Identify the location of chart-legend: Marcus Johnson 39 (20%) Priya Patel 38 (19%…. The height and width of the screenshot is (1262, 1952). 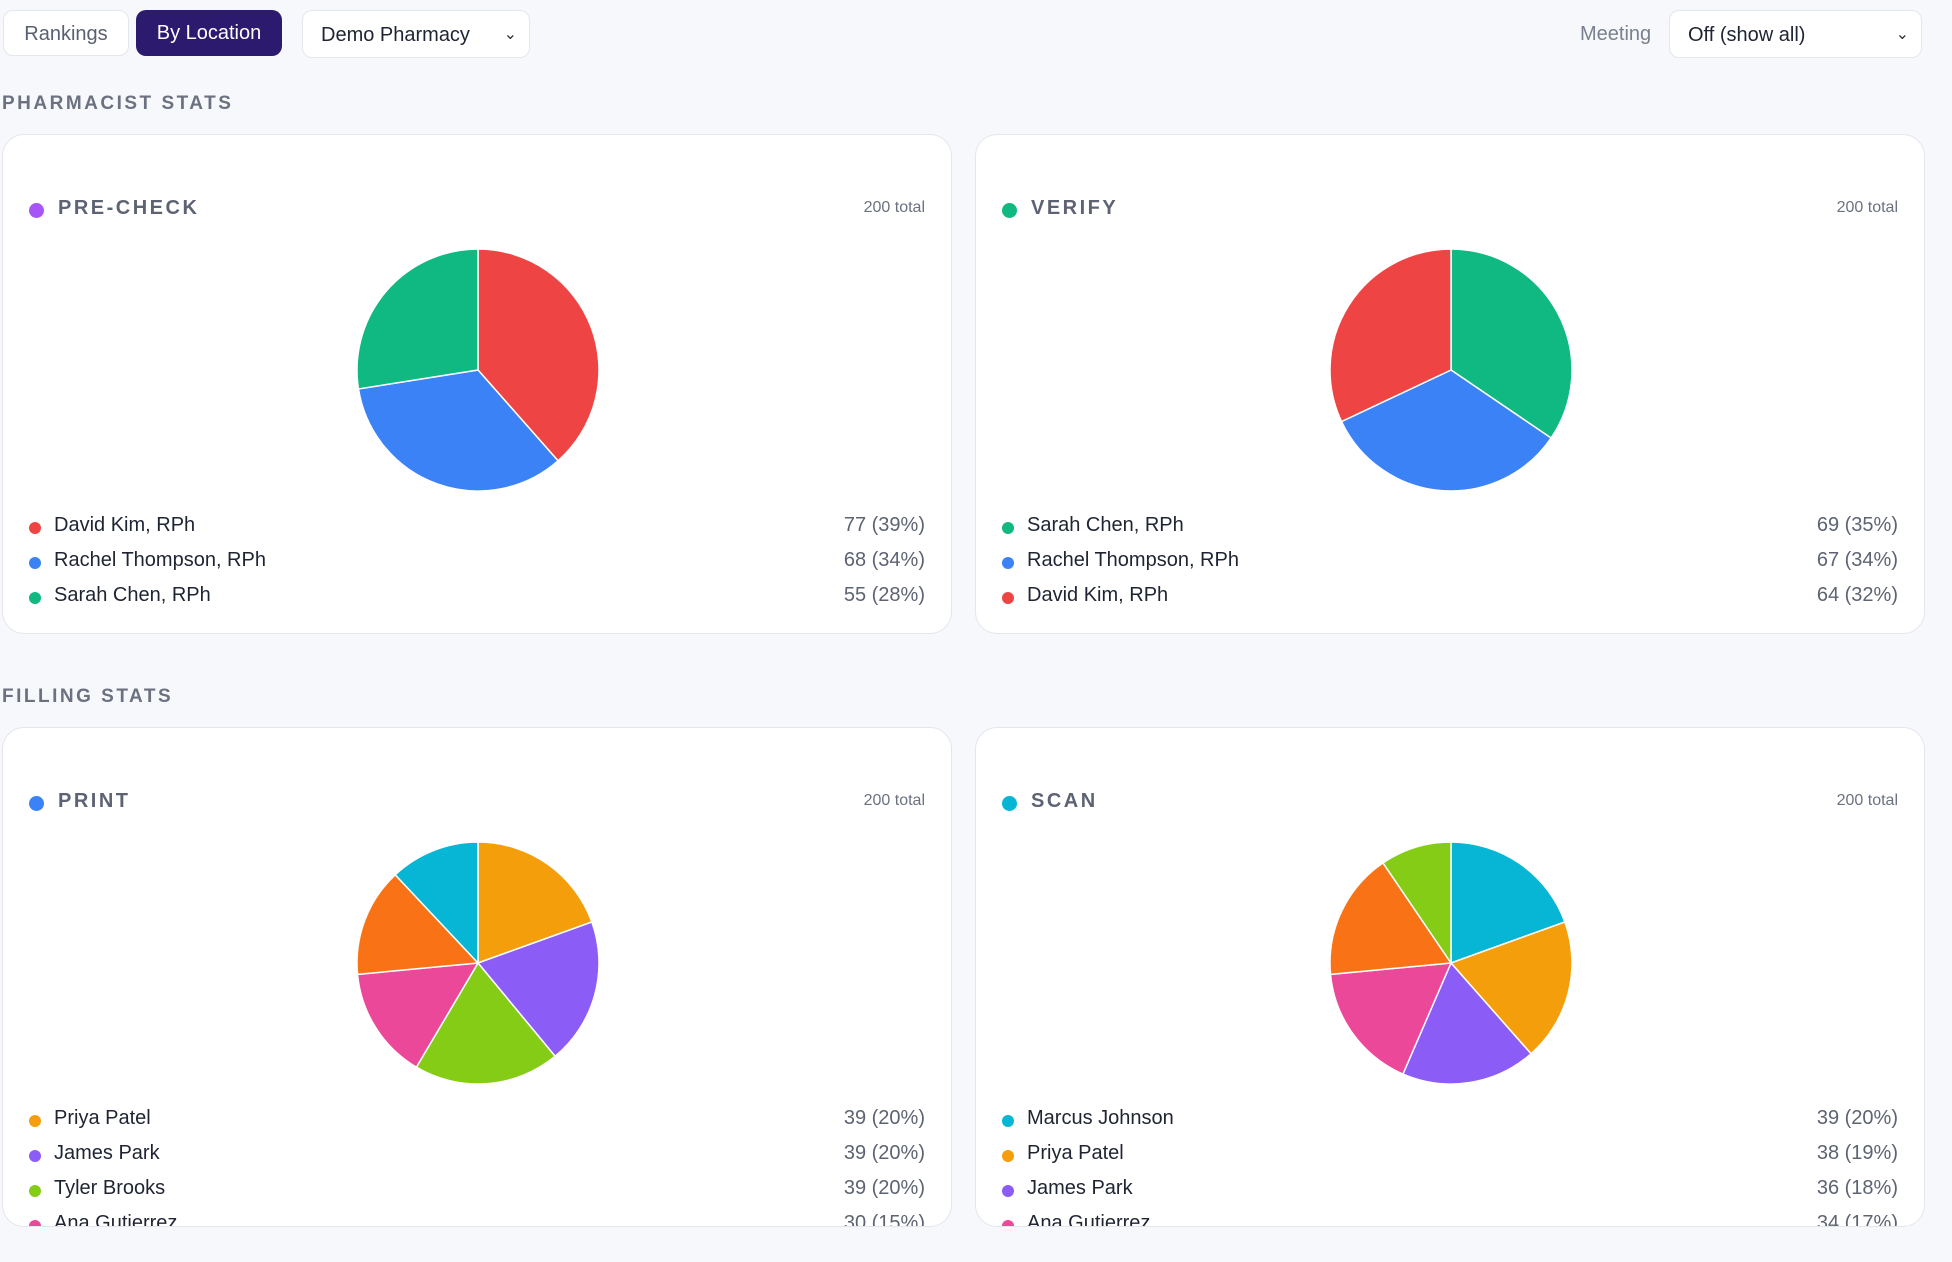
(1450, 1164).